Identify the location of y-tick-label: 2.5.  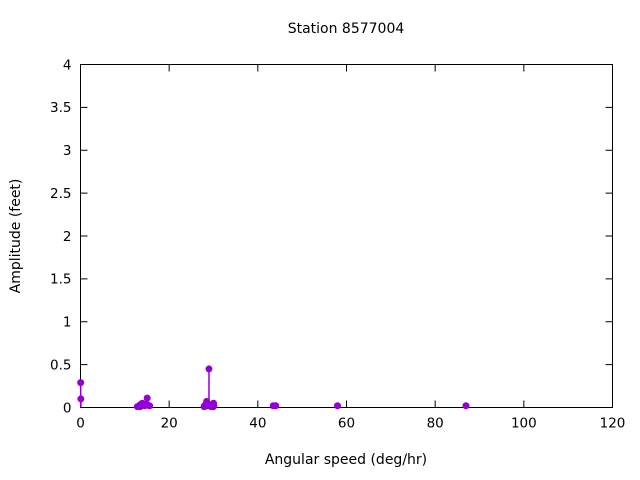
(60, 194).